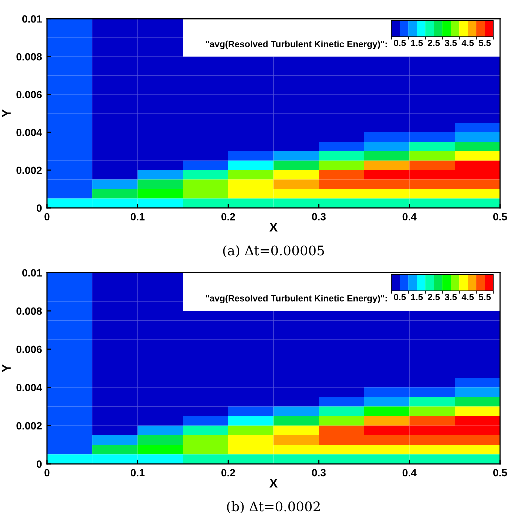  What do you see at coordinates (273, 507) in the screenshot?
I see `text: (b) Δt=0.0002` at bounding box center [273, 507].